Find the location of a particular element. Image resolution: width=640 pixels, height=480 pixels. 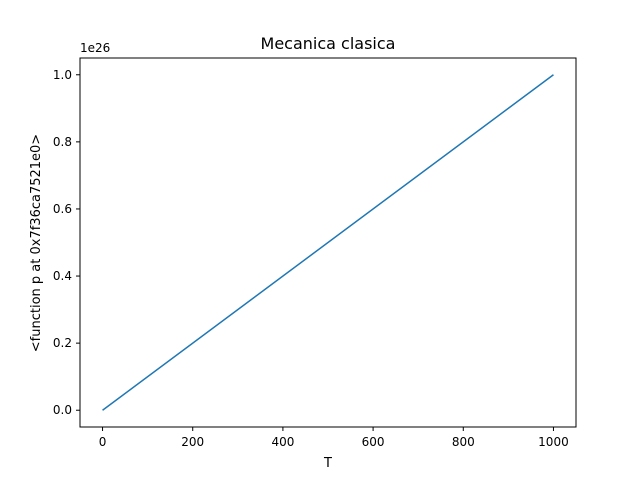

y-axis-offset-label: 1e26 is located at coordinates (95, 48).